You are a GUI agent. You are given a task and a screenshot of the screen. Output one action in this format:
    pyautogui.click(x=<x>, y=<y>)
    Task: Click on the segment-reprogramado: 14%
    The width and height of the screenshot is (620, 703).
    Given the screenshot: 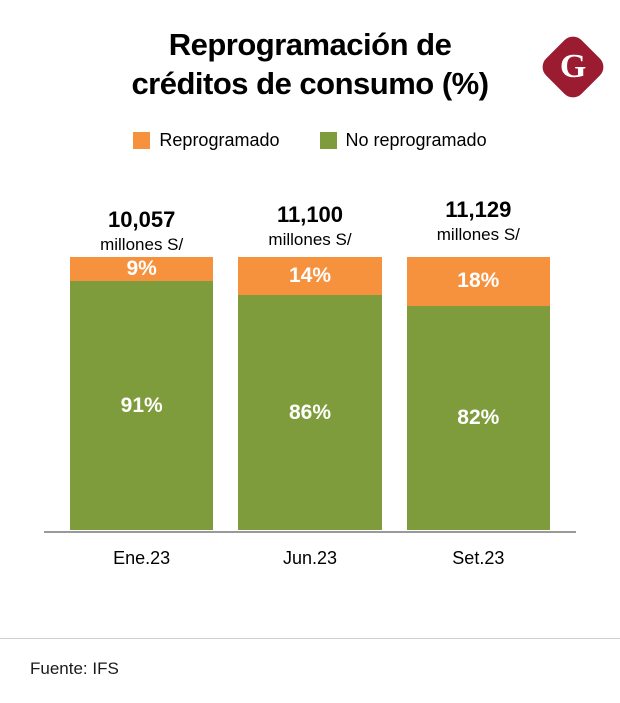 What is the action you would take?
    pyautogui.click(x=310, y=275)
    